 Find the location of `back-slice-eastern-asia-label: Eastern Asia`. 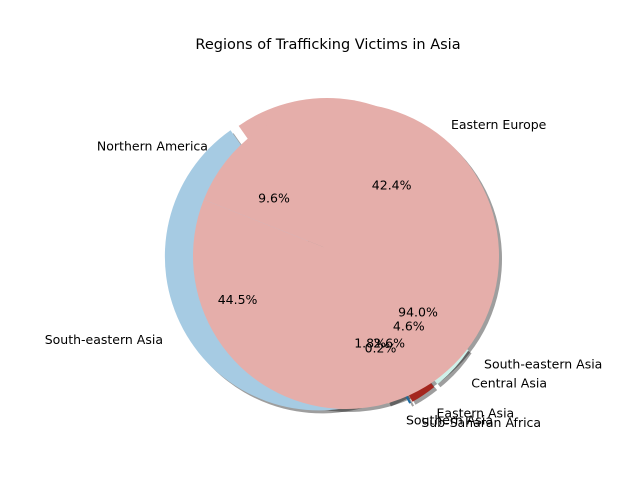

back-slice-eastern-asia-label: Eastern Asia is located at coordinates (476, 413).